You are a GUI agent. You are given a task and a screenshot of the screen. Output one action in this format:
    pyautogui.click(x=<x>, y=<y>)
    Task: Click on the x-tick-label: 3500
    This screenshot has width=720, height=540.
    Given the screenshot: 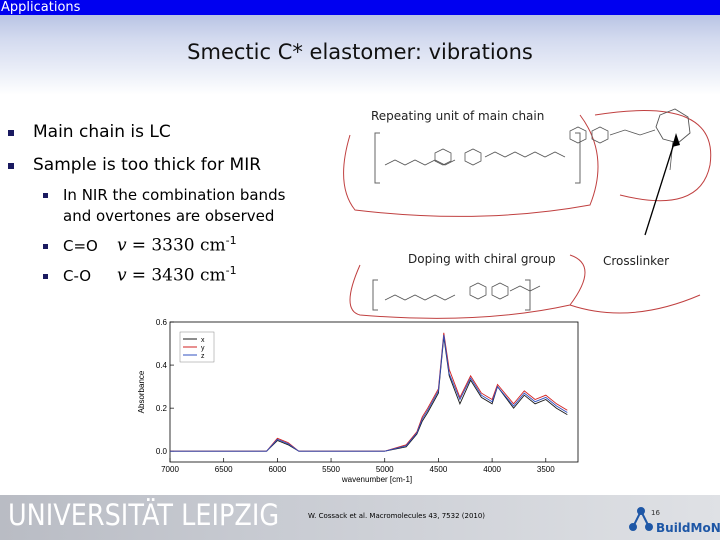 What is the action you would take?
    pyautogui.click(x=546, y=469)
    